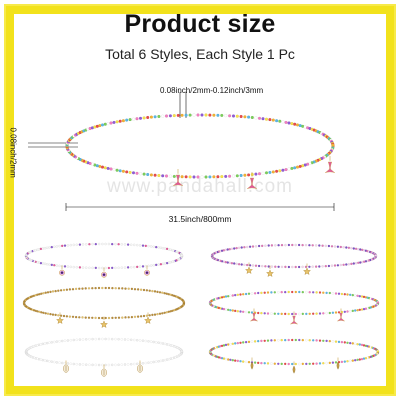 The width and height of the screenshot is (400, 400). What do you see at coordinates (104, 307) in the screenshot?
I see `anklet-style-gold-starfish` at bounding box center [104, 307].